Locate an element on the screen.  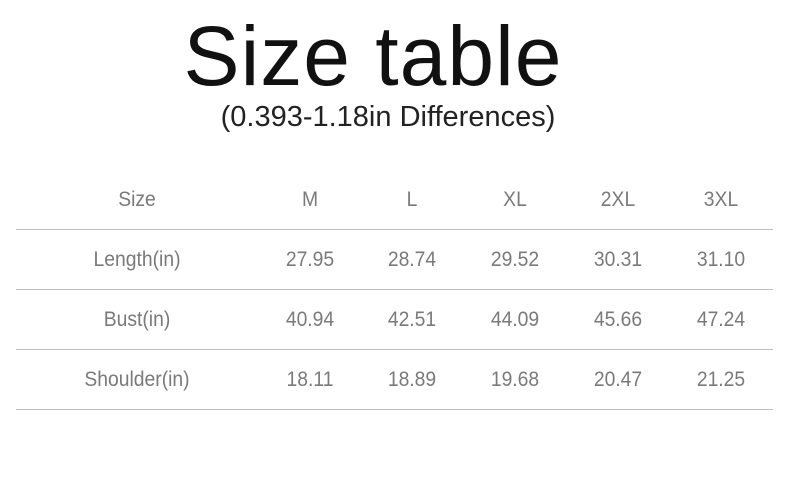
table-cell: 28.74 is located at coordinates (412, 259).